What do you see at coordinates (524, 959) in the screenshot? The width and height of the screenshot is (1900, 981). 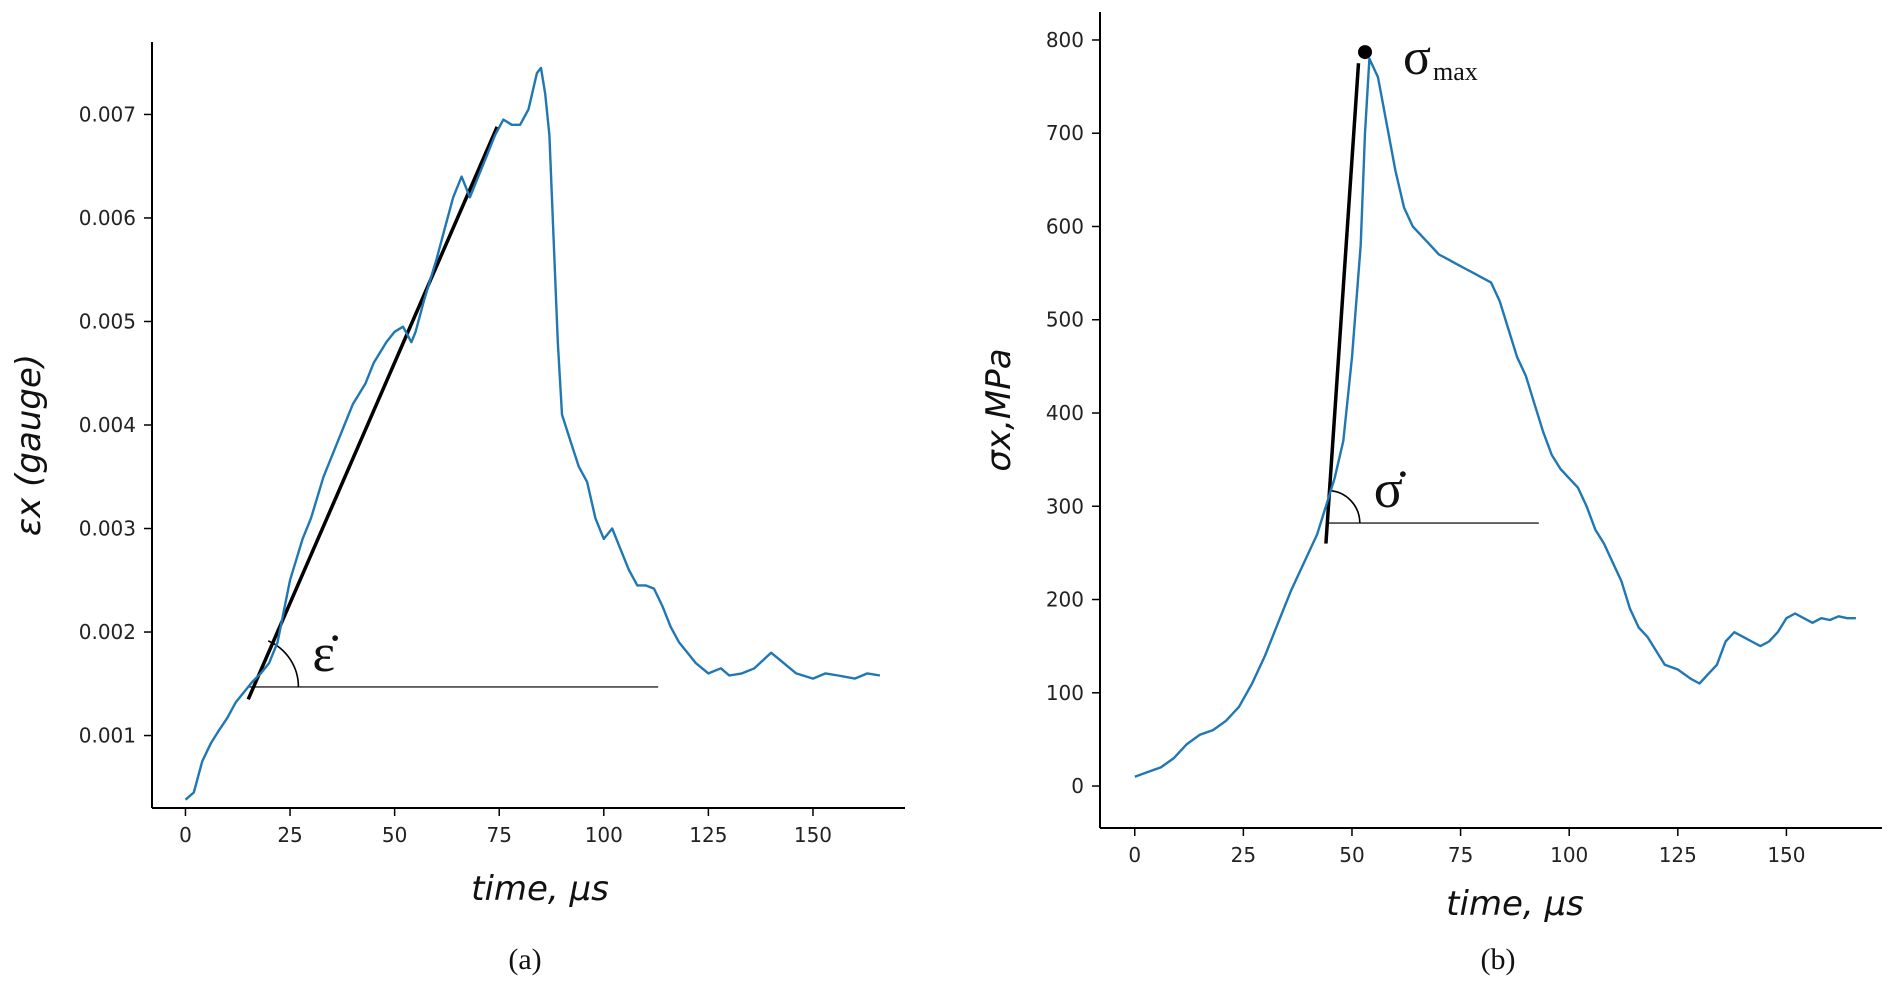 I see `panel-label-a: (a)` at bounding box center [524, 959].